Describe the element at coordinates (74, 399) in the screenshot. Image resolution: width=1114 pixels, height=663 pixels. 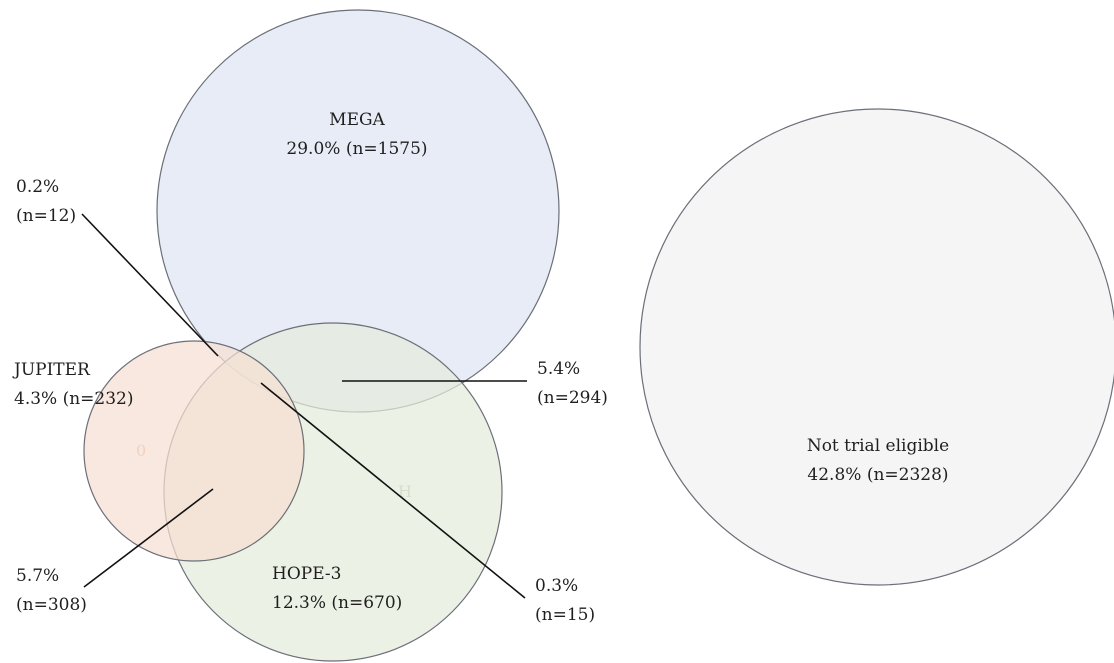
I see `jupiter-value: 4.3% (n=232)` at that location.